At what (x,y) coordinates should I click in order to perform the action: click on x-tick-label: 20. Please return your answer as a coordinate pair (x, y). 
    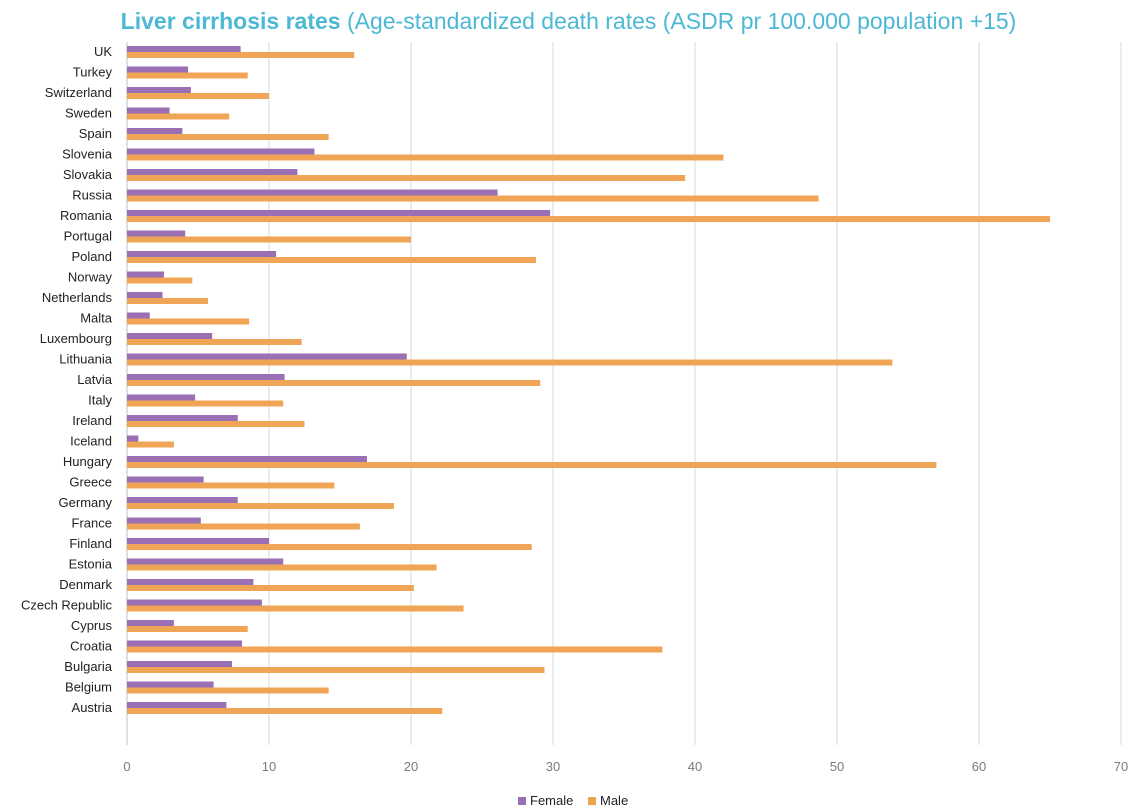
    Looking at the image, I should click on (411, 766).